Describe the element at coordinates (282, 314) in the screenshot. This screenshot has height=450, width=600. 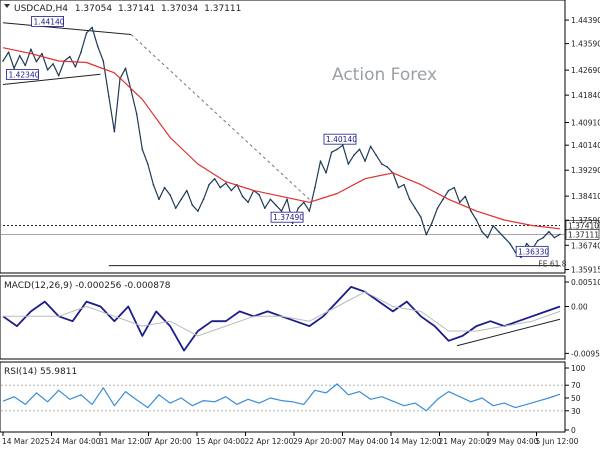
I see `macd-signal-line` at that location.